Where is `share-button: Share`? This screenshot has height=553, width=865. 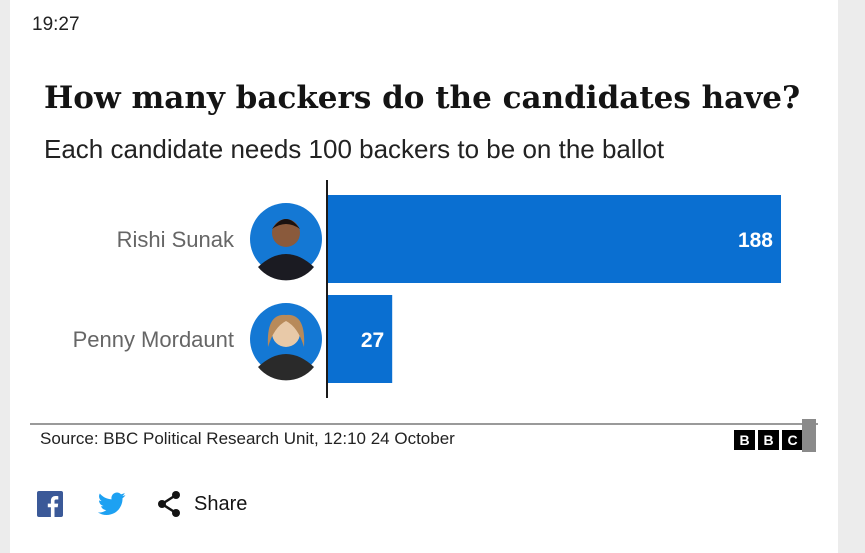 share-button: Share is located at coordinates (201, 504).